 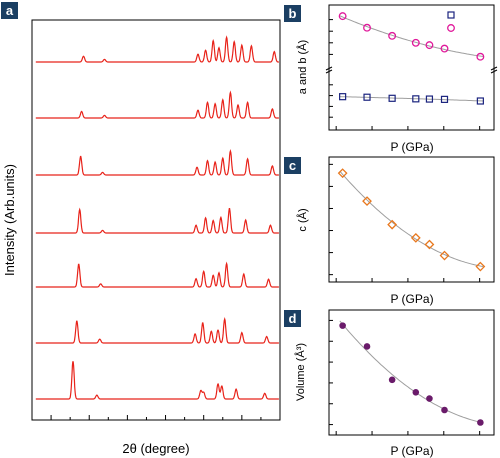 I want to click on svg-text: c (Å), so click(x=302, y=219).